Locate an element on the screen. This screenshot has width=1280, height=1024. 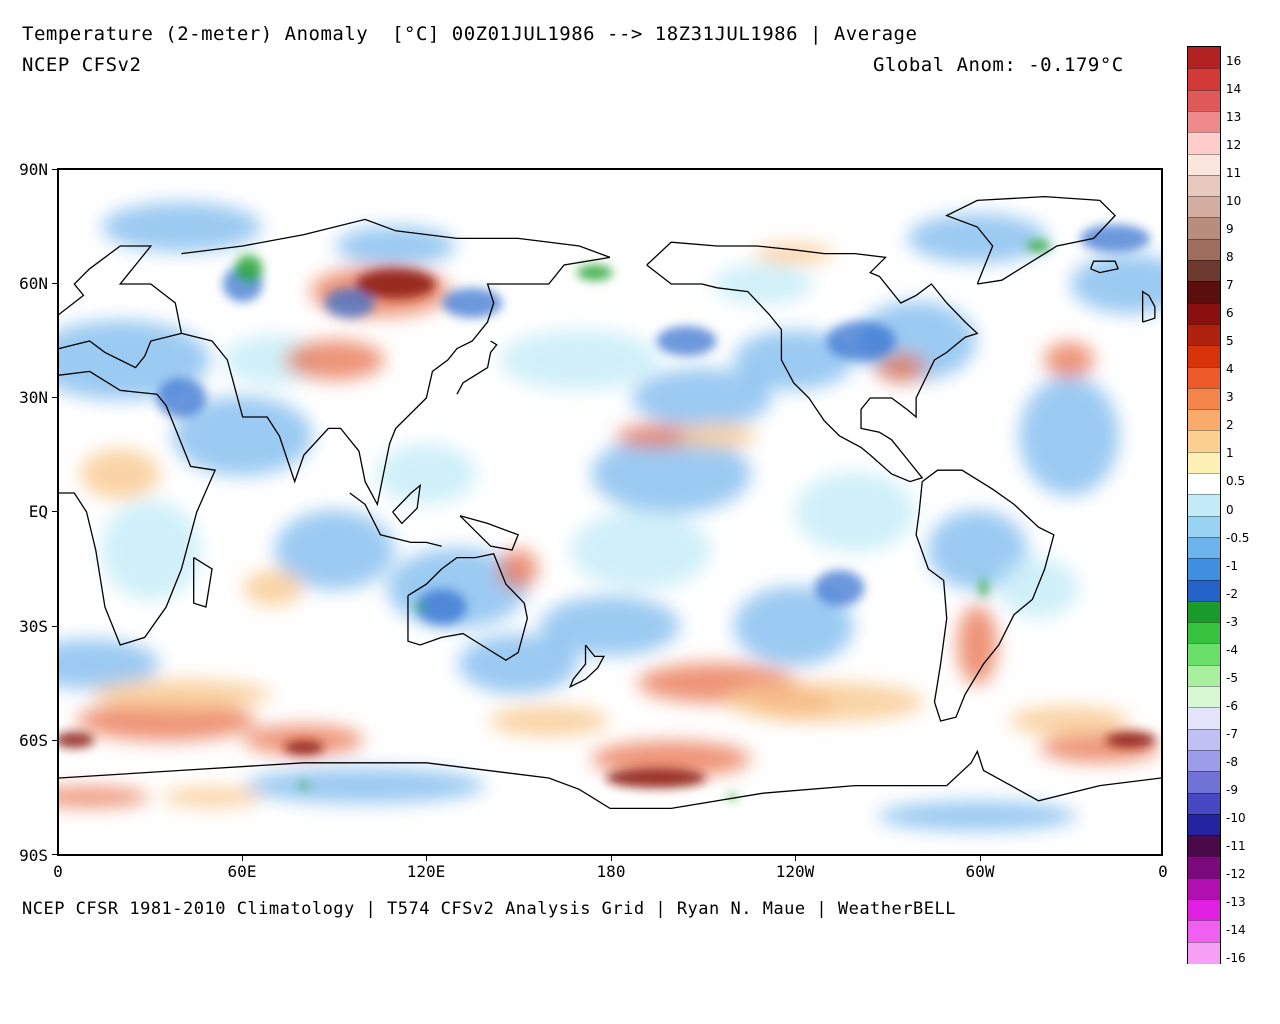
color-scale-label: -7 is located at coordinates (1232, 733).